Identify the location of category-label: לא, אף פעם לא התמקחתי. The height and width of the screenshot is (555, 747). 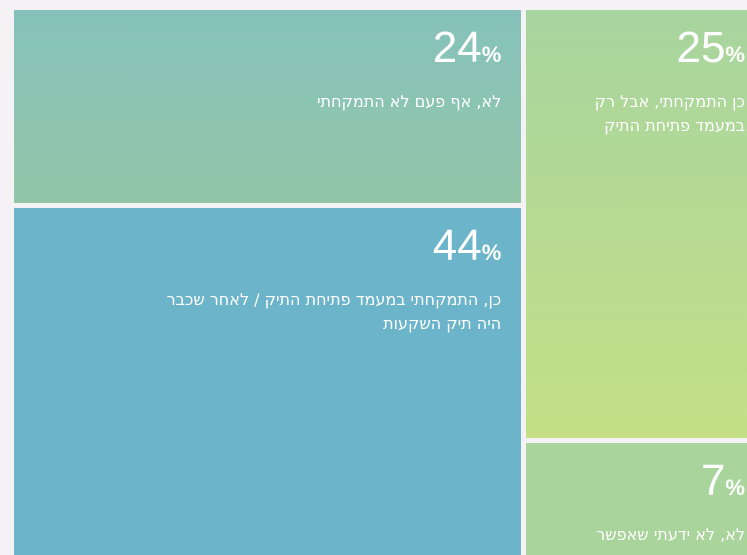
(409, 101).